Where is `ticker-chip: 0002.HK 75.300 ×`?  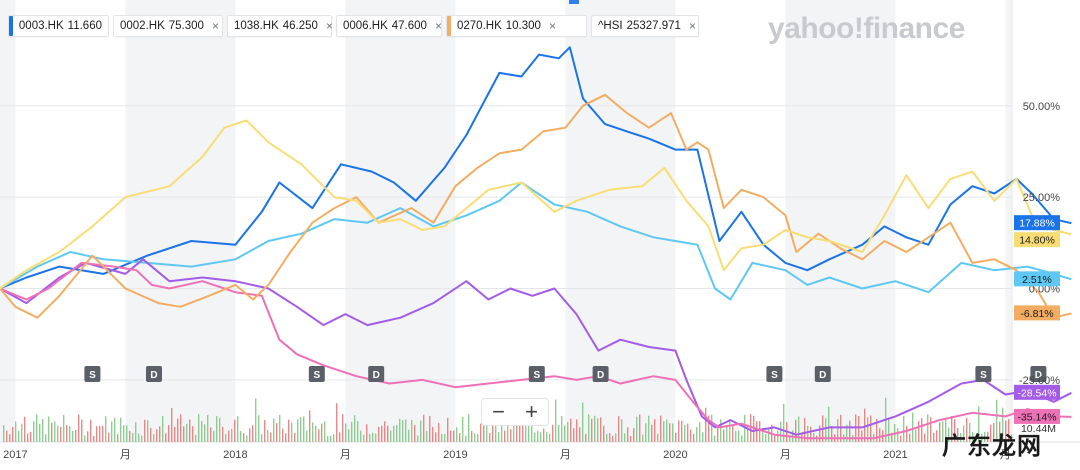
ticker-chip: 0002.HK 75.300 × is located at coordinates (168, 26).